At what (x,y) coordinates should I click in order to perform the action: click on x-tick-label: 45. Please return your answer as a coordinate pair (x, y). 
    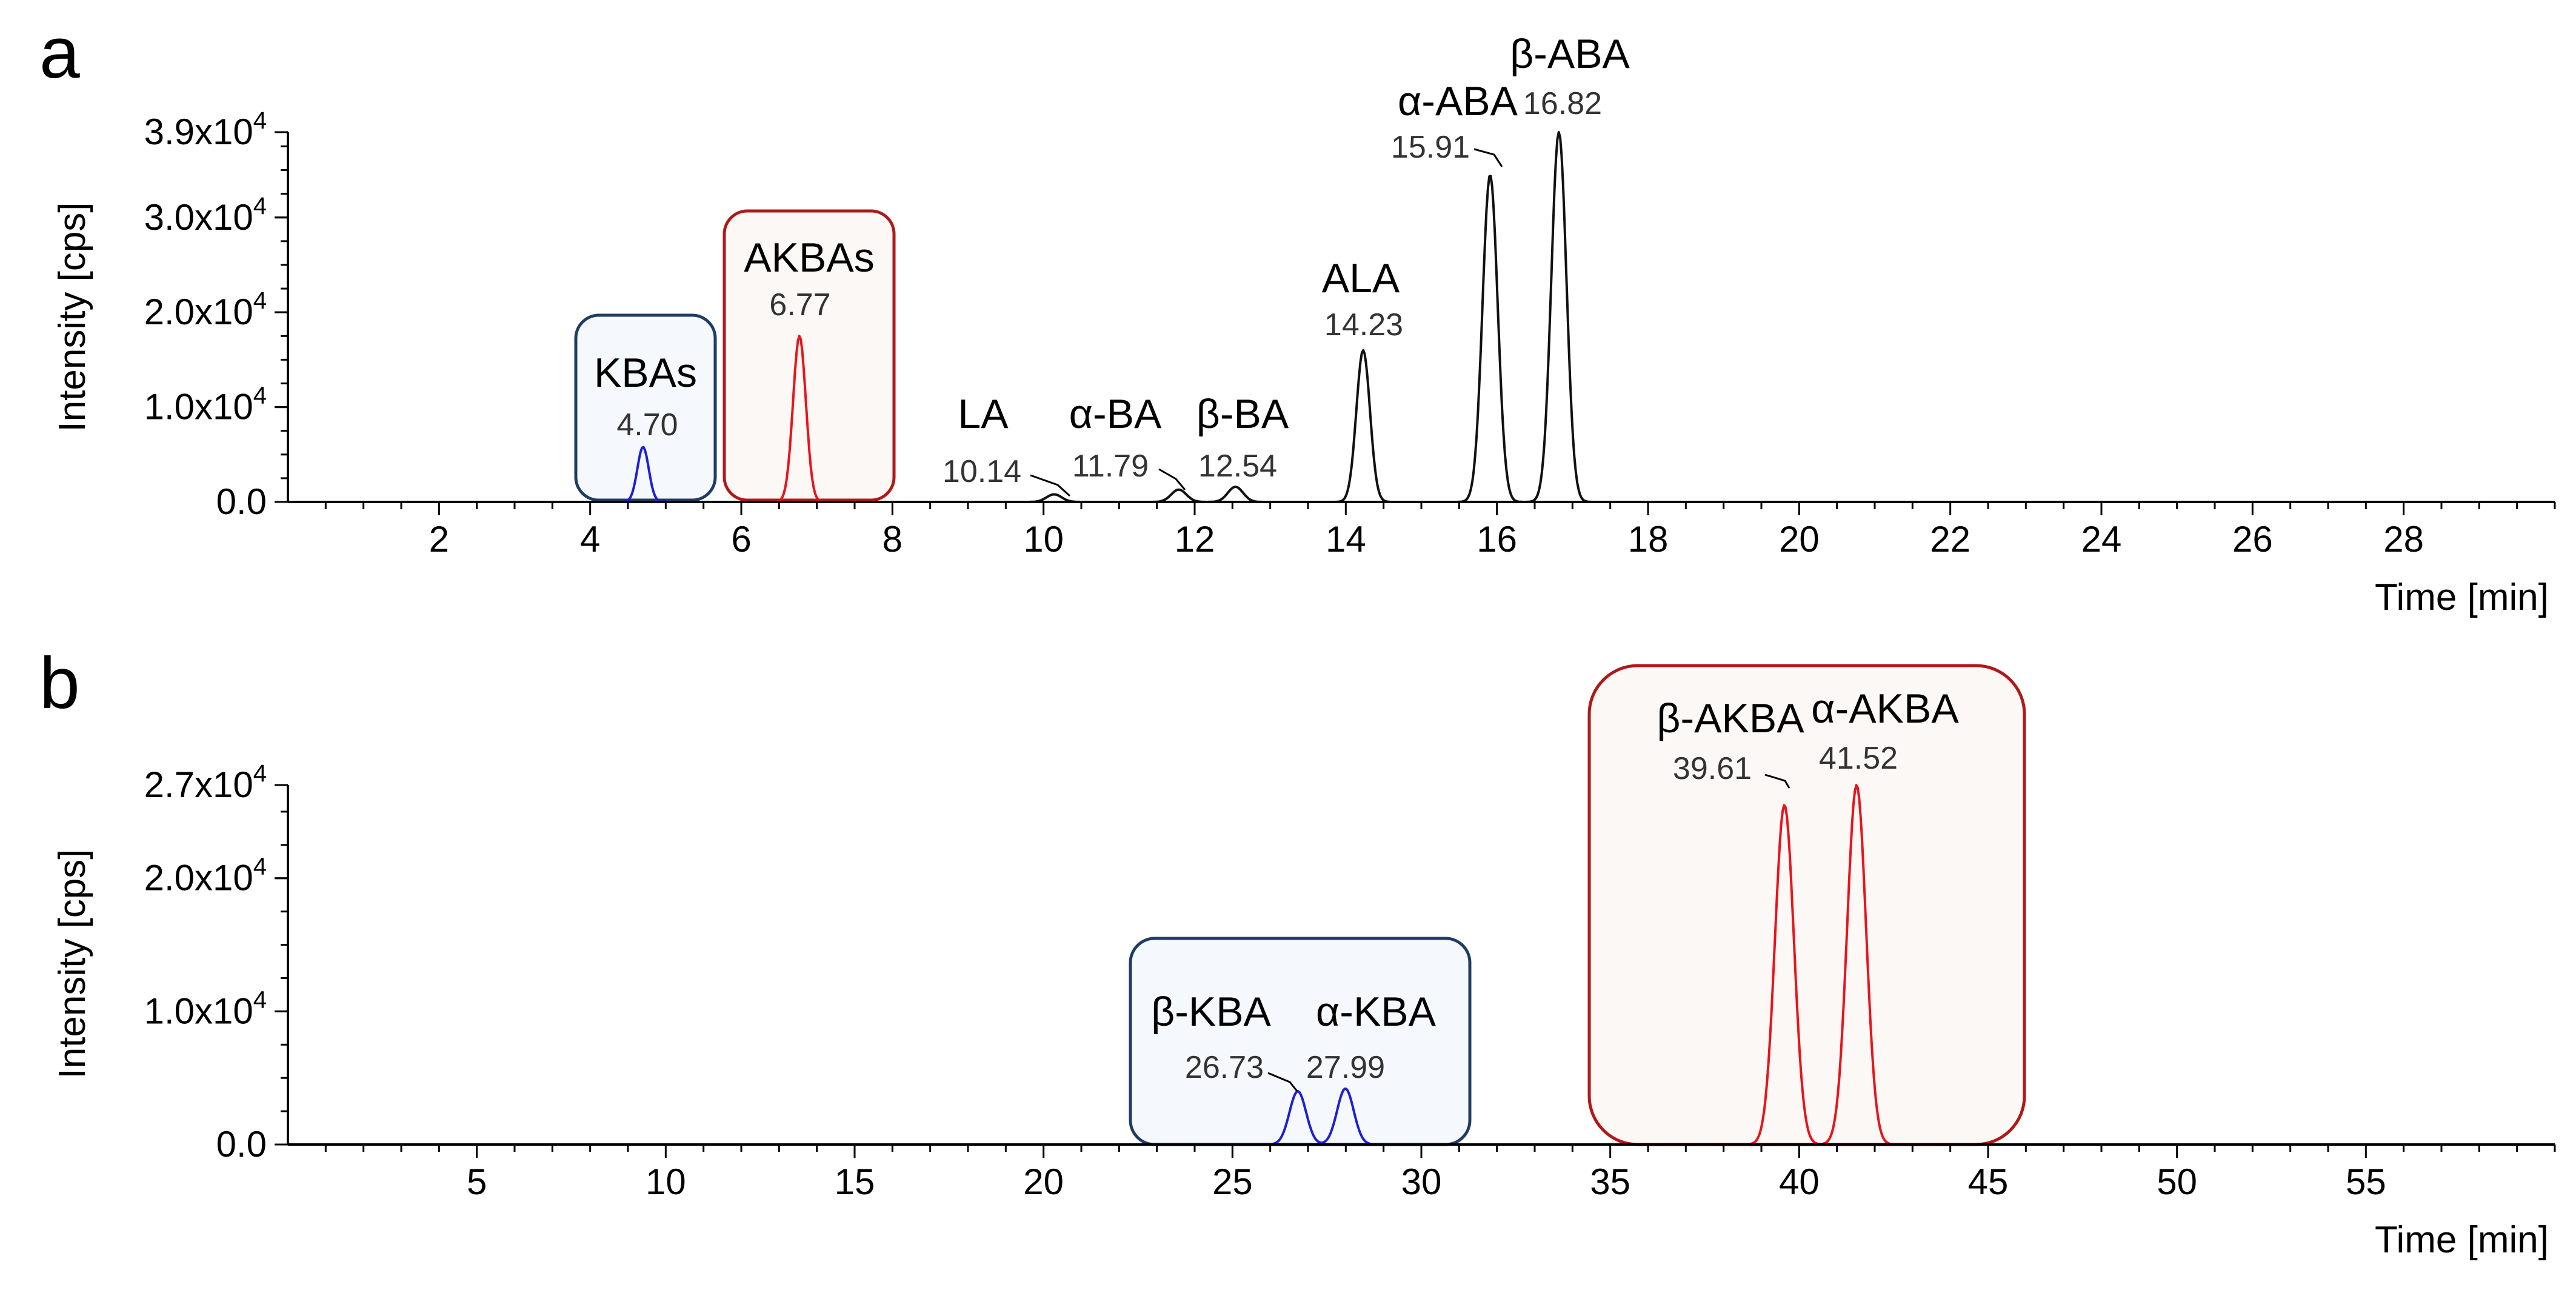
    Looking at the image, I should click on (1989, 1181).